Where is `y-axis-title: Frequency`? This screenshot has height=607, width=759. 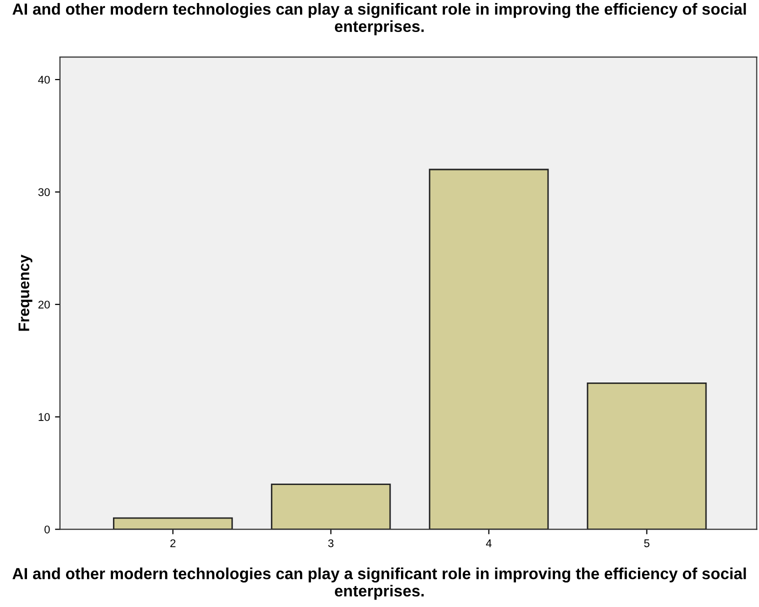
y-axis-title: Frequency is located at coordinates (25, 292).